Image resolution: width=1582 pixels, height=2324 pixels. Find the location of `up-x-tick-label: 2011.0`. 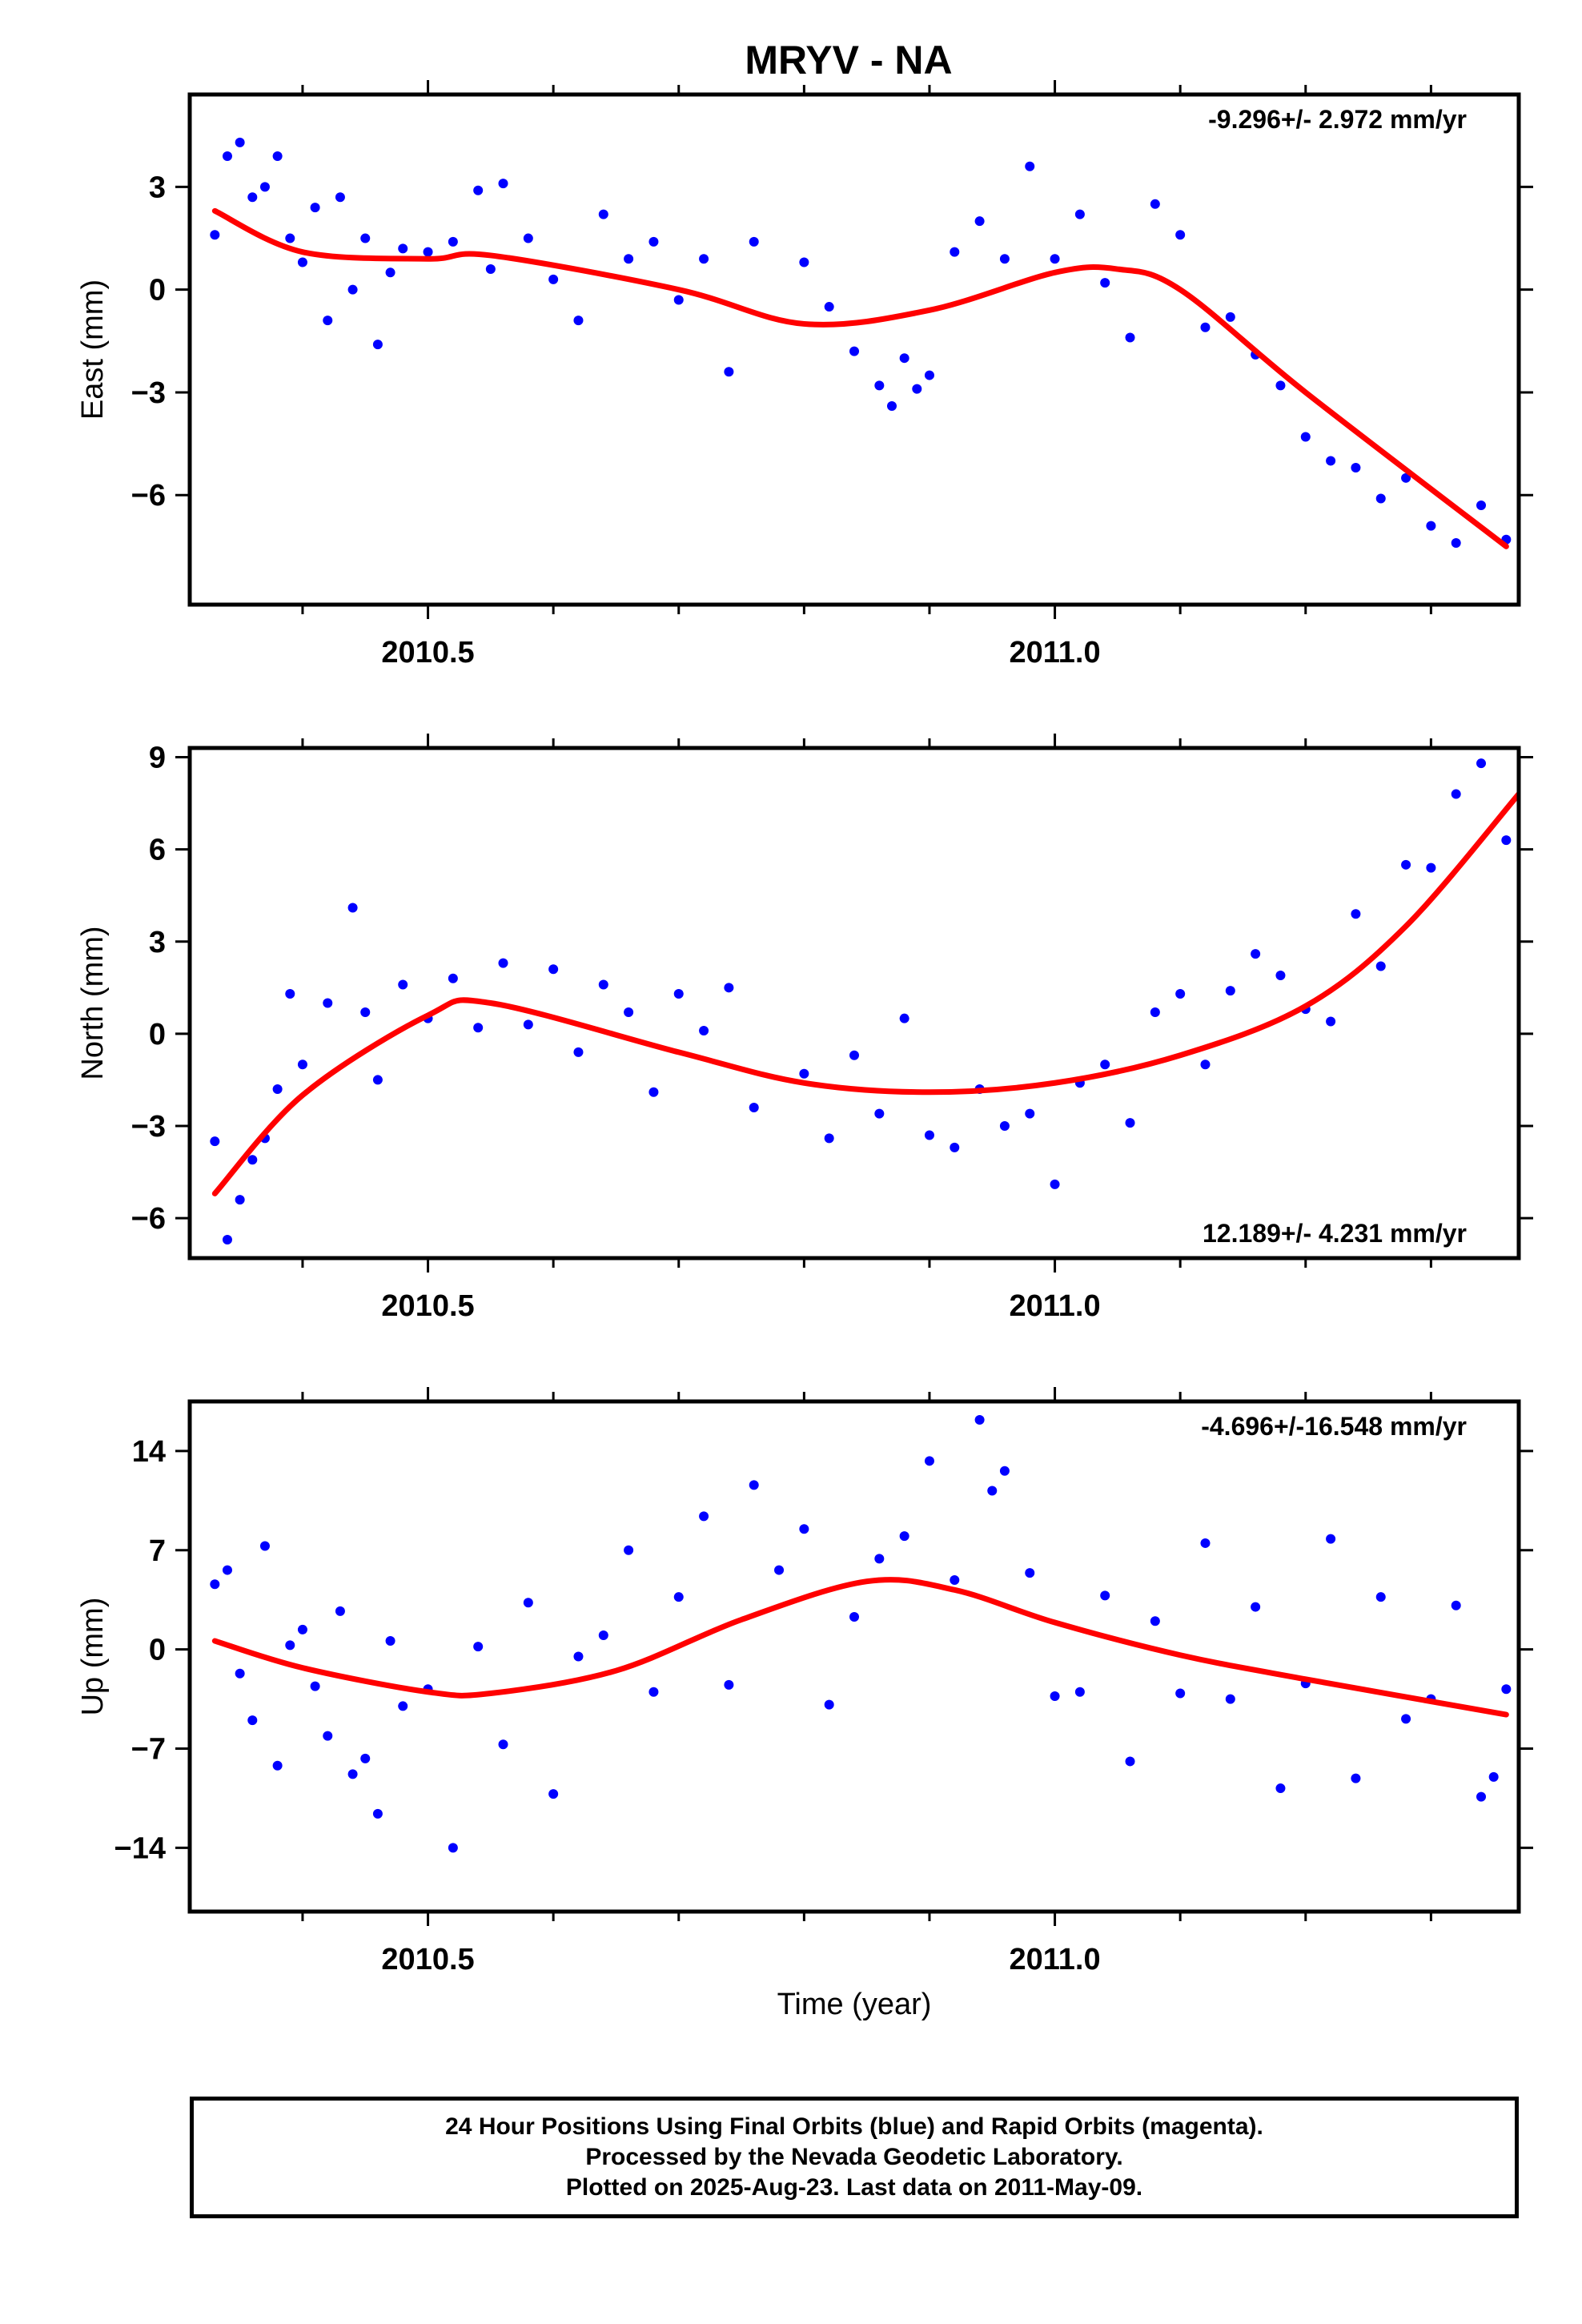

up-x-tick-label: 2011.0 is located at coordinates (1055, 1959).